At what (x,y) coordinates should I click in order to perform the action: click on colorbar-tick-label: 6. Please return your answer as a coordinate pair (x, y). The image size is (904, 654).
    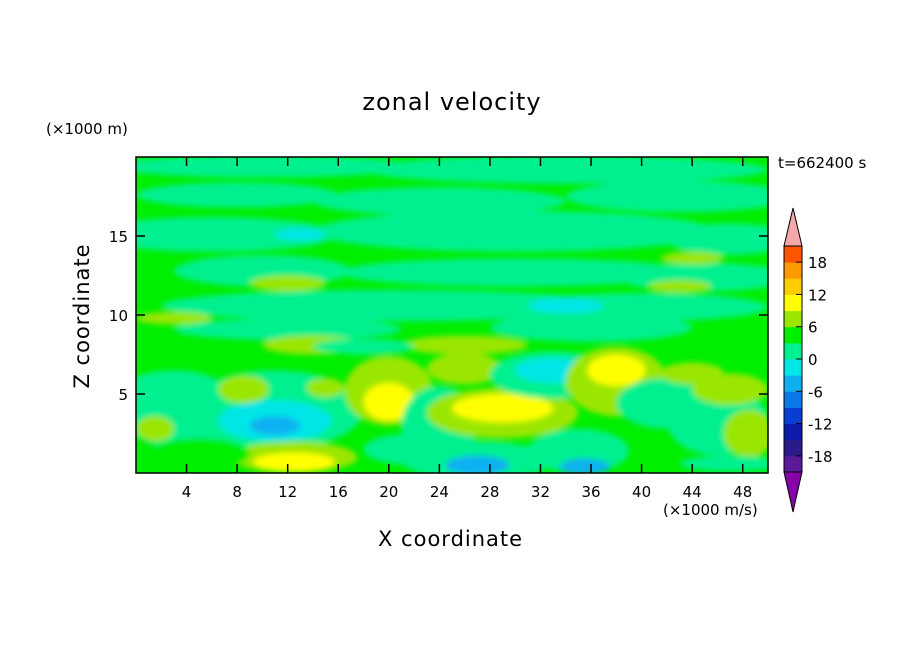
    Looking at the image, I should click on (813, 328).